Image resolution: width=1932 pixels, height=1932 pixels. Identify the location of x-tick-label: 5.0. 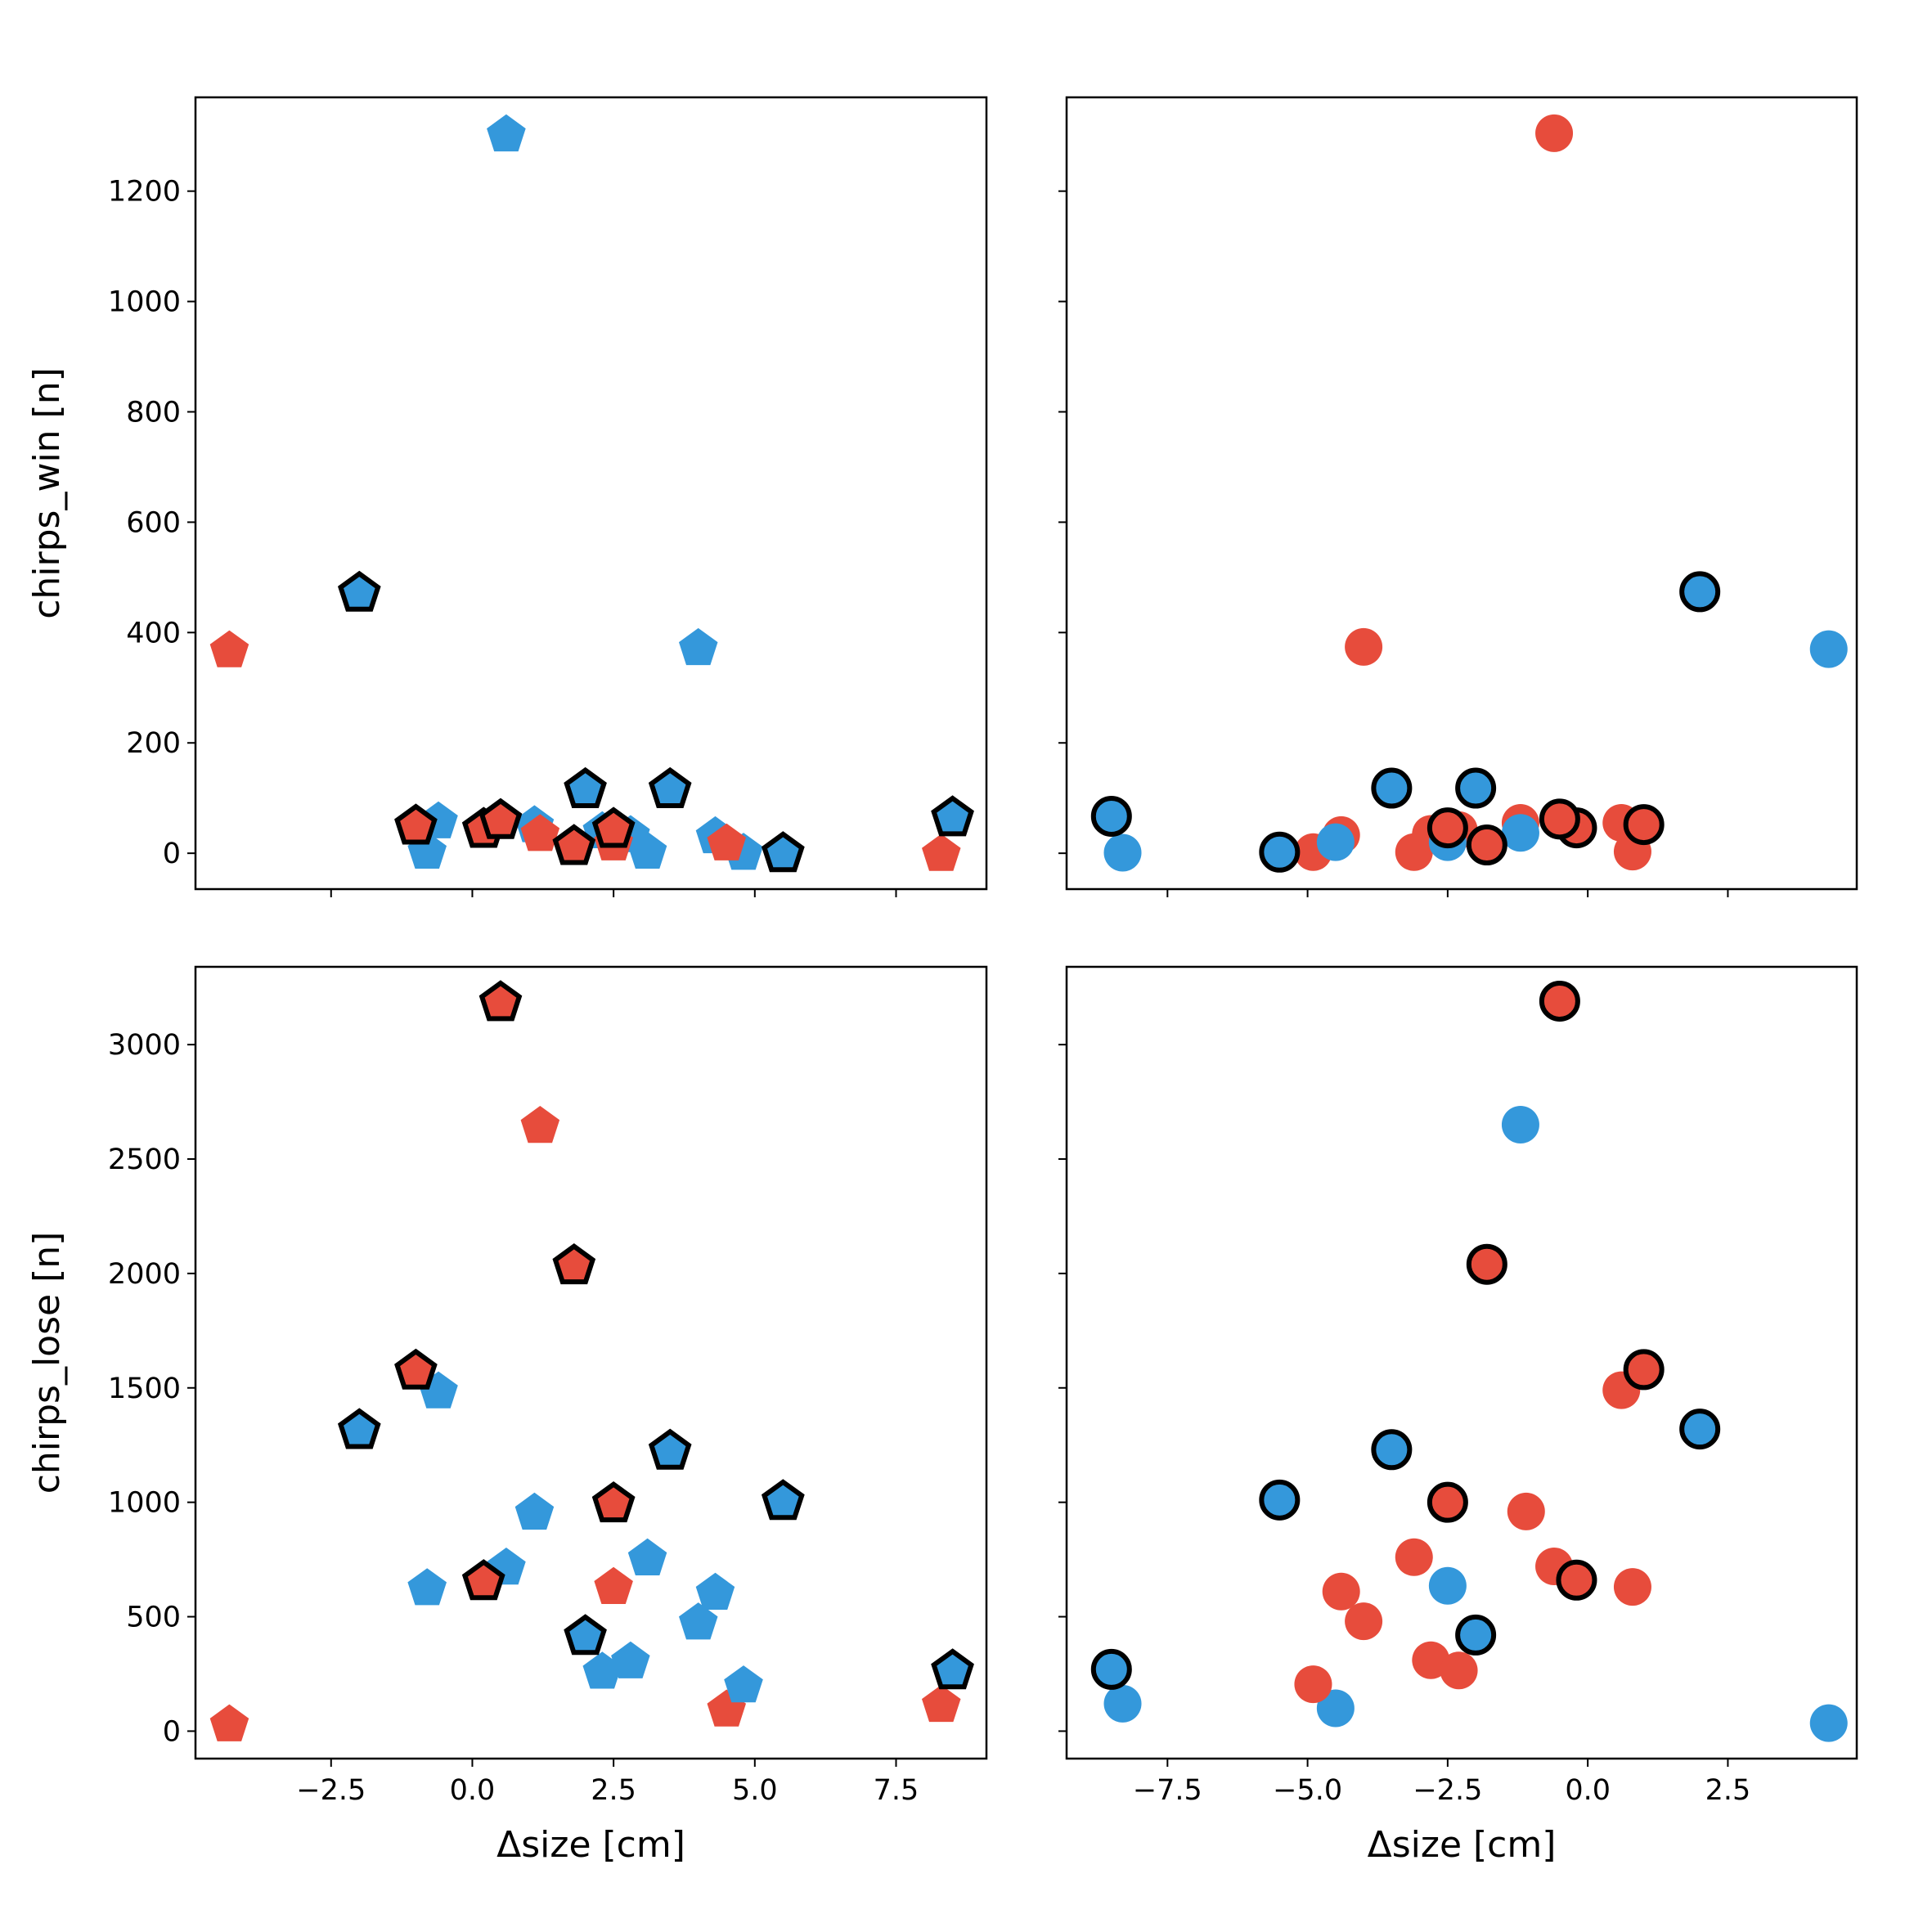
(755, 1791).